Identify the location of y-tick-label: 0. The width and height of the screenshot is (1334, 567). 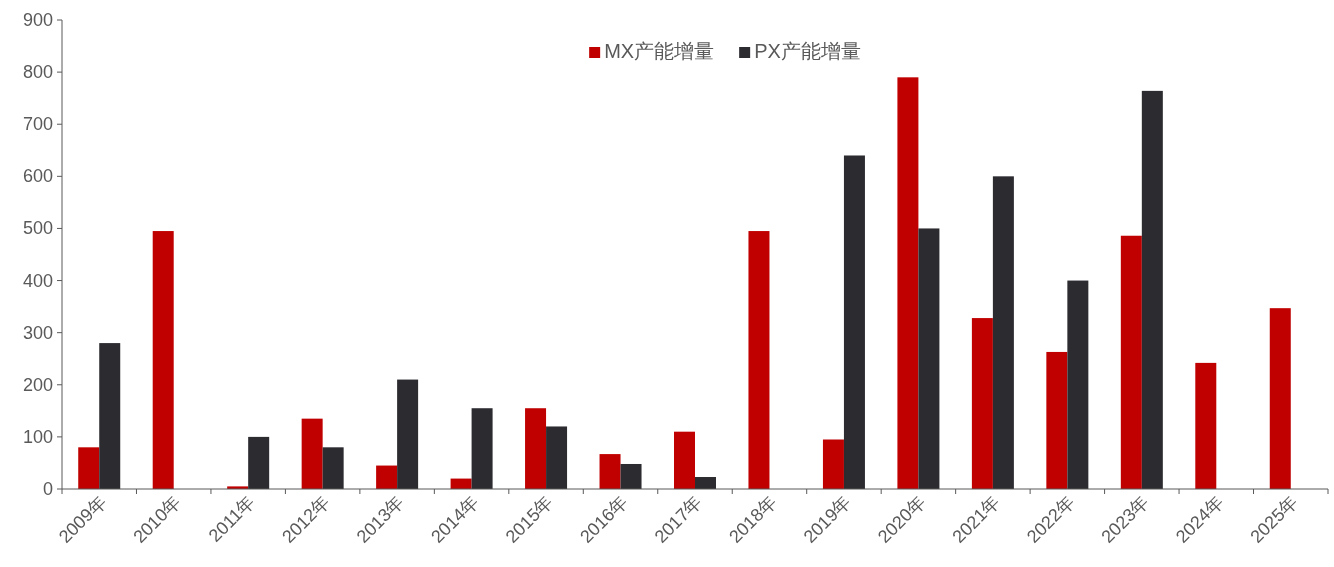
(47, 489).